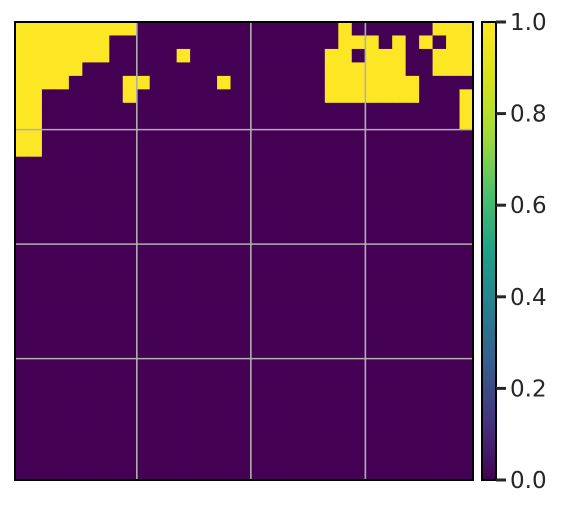 This screenshot has width=570, height=512. Describe the element at coordinates (102, 217) in the screenshot. I see `heatmap-cell-r14-c6` at that location.